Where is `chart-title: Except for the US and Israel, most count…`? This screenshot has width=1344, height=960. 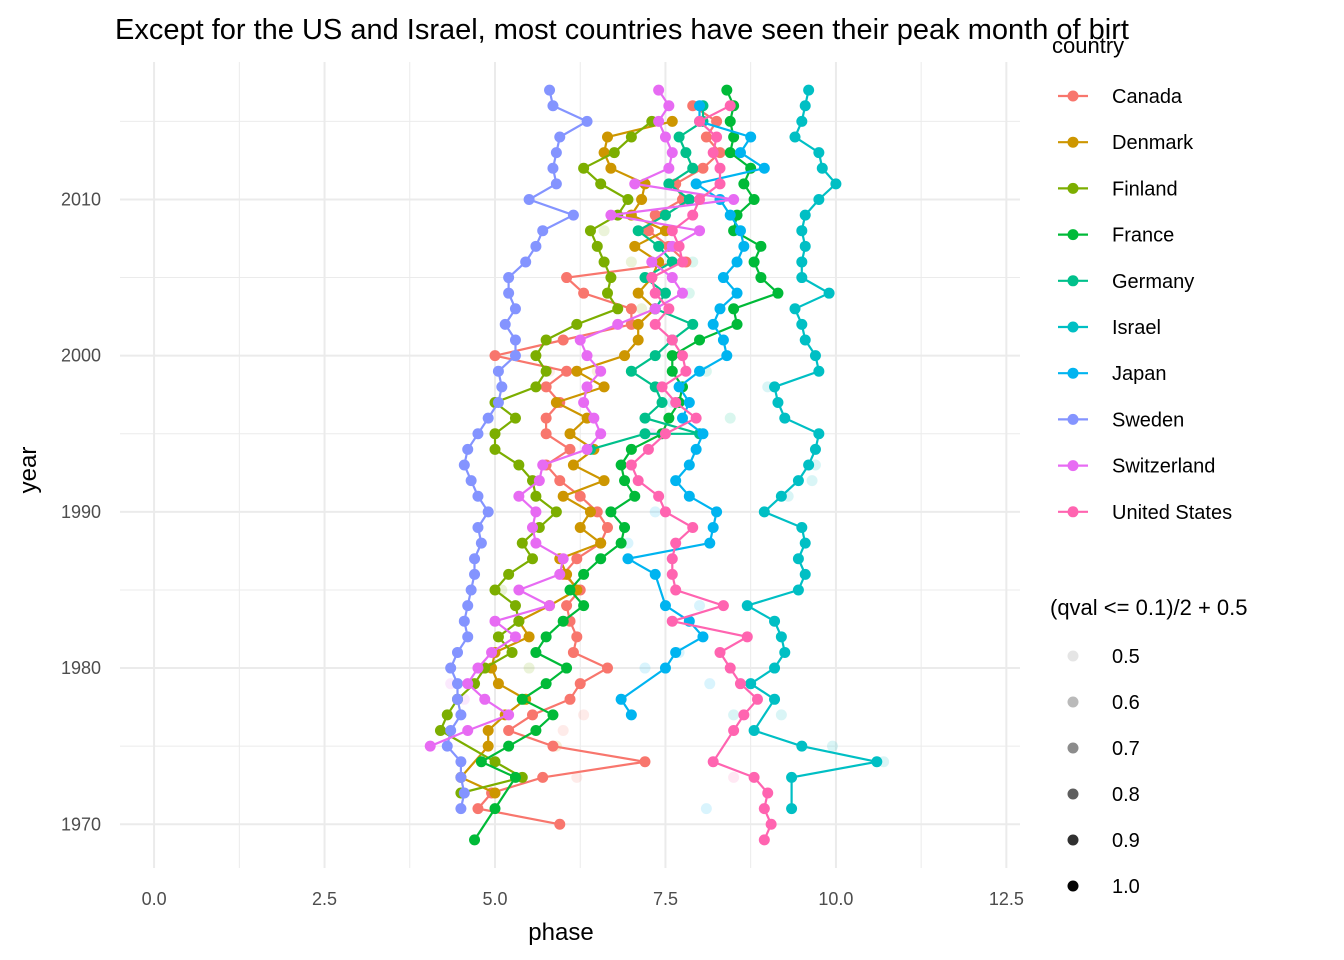 chart-title: Except for the US and Israel, most count… is located at coordinates (622, 30).